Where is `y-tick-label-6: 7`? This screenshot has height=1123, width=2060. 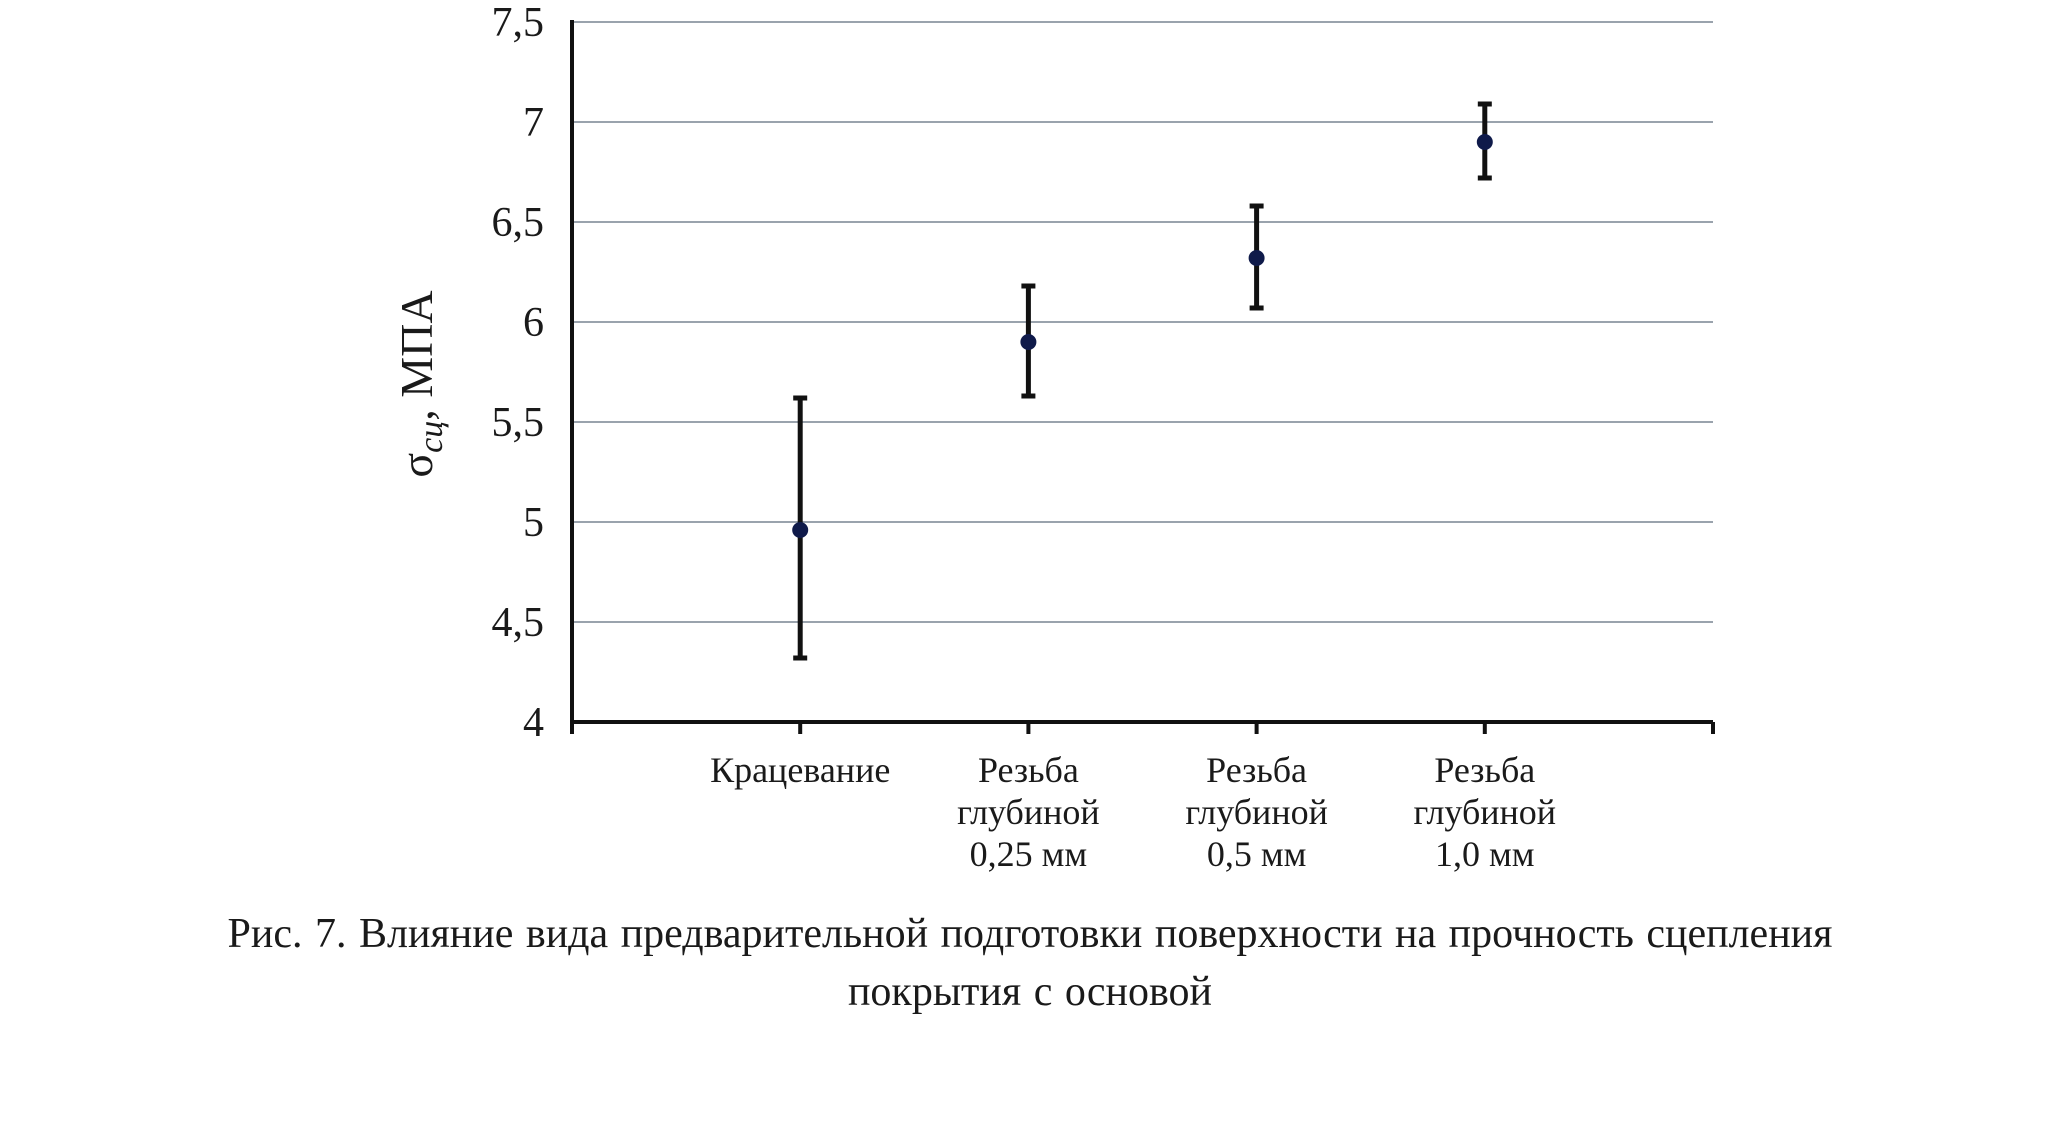
y-tick-label-6: 7 is located at coordinates (533, 123).